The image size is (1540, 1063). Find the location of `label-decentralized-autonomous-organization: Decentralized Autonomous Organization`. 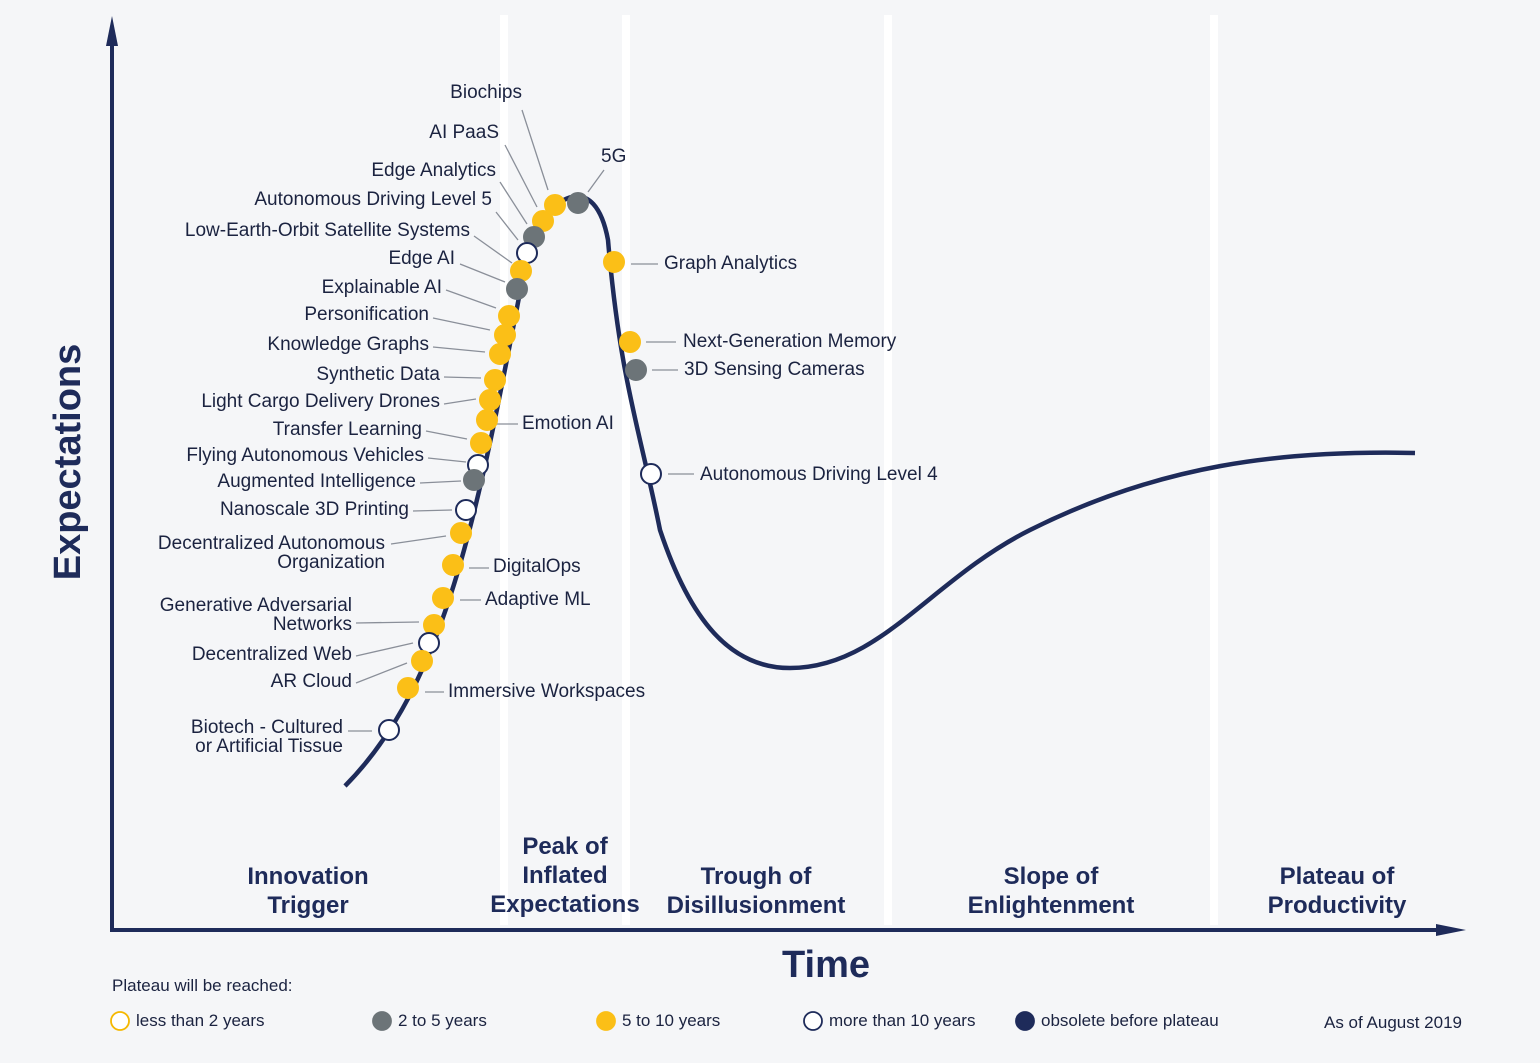

label-decentralized-autonomous-organization: Decentralized Autonomous Organization is located at coordinates (271, 553).